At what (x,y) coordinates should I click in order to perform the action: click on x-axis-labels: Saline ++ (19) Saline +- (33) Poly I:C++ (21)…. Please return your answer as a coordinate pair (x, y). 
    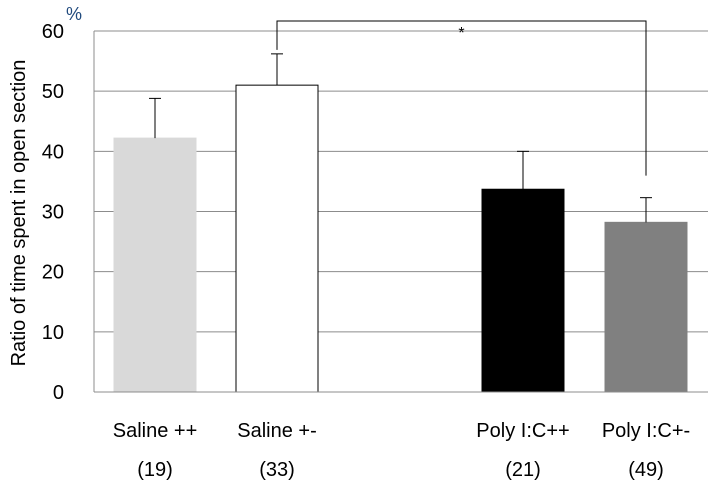
    Looking at the image, I should click on (401, 450).